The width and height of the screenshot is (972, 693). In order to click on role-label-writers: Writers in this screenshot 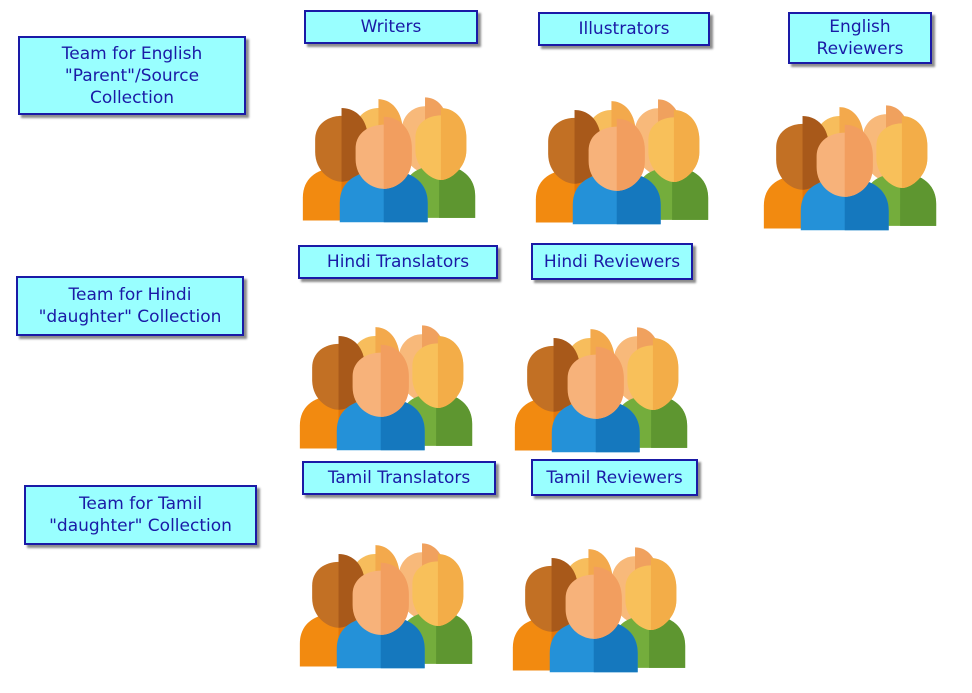, I will do `click(391, 27)`.